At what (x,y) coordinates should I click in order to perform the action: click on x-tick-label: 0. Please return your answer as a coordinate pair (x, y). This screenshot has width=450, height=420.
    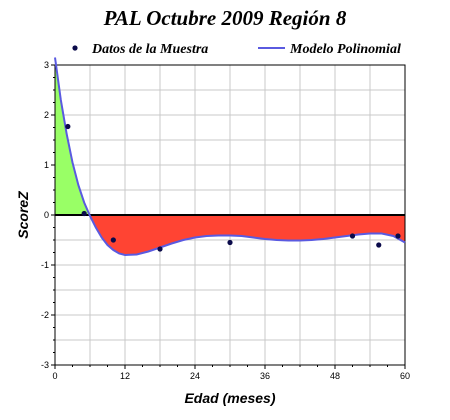
    Looking at the image, I should click on (54, 376).